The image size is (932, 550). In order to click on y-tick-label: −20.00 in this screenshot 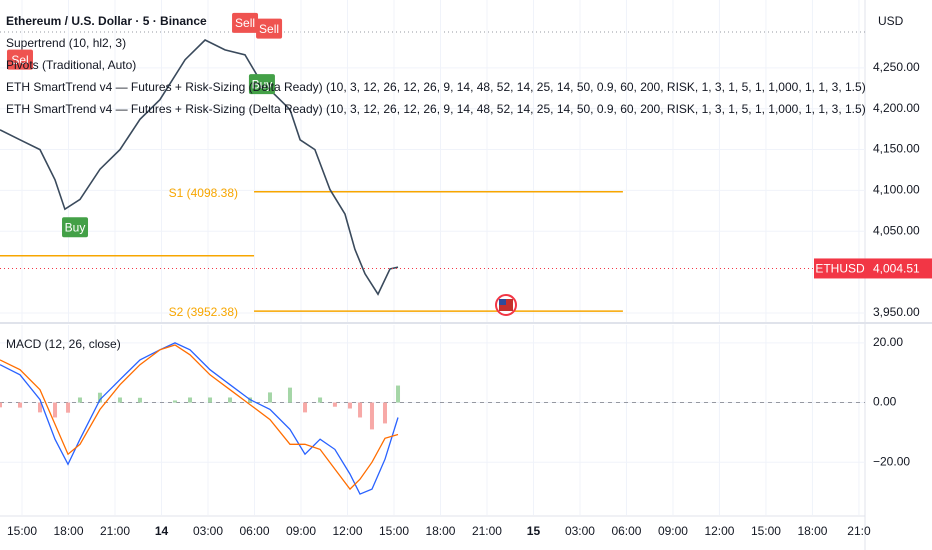, I will do `click(891, 461)`.